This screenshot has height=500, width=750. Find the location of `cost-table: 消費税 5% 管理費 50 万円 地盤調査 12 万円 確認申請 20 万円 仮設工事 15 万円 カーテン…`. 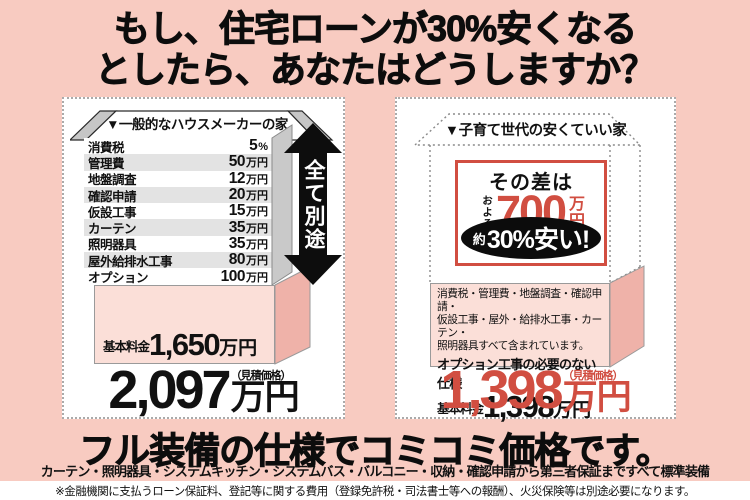

cost-table: 消費税 5% 管理費 50 万円 地盤調査 12 万円 確認申請 20 万円 仮設工事 15 万円 カーテン… is located at coordinates (178, 211).